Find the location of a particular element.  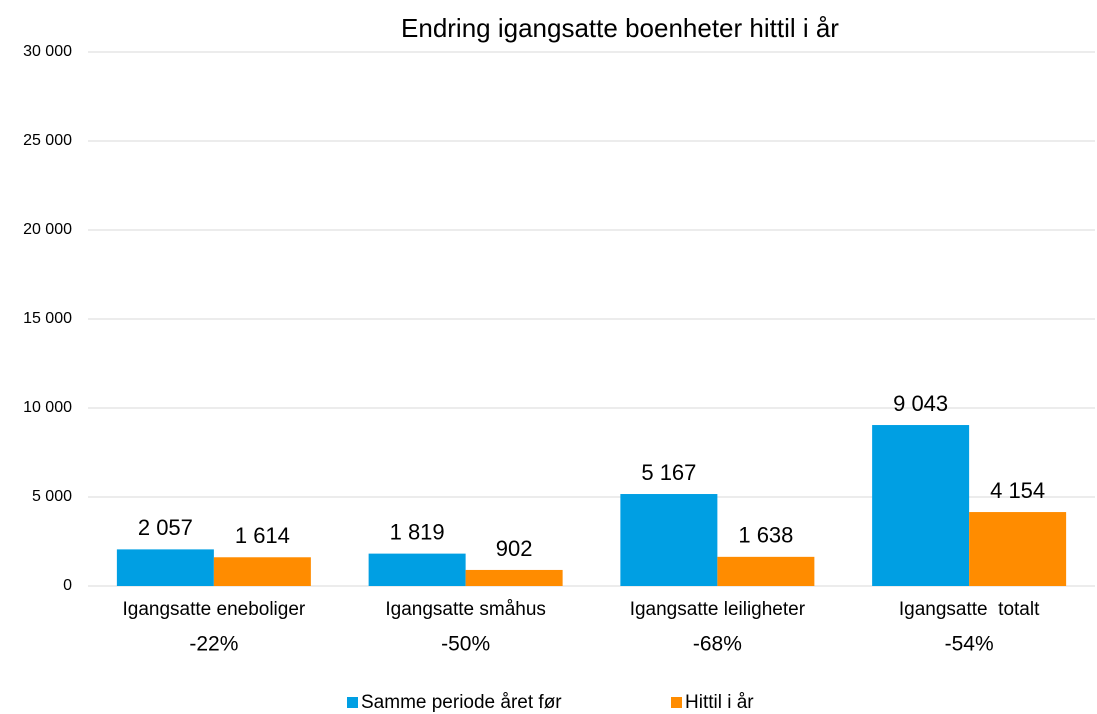

legend-label: Hittil i år is located at coordinates (719, 702).